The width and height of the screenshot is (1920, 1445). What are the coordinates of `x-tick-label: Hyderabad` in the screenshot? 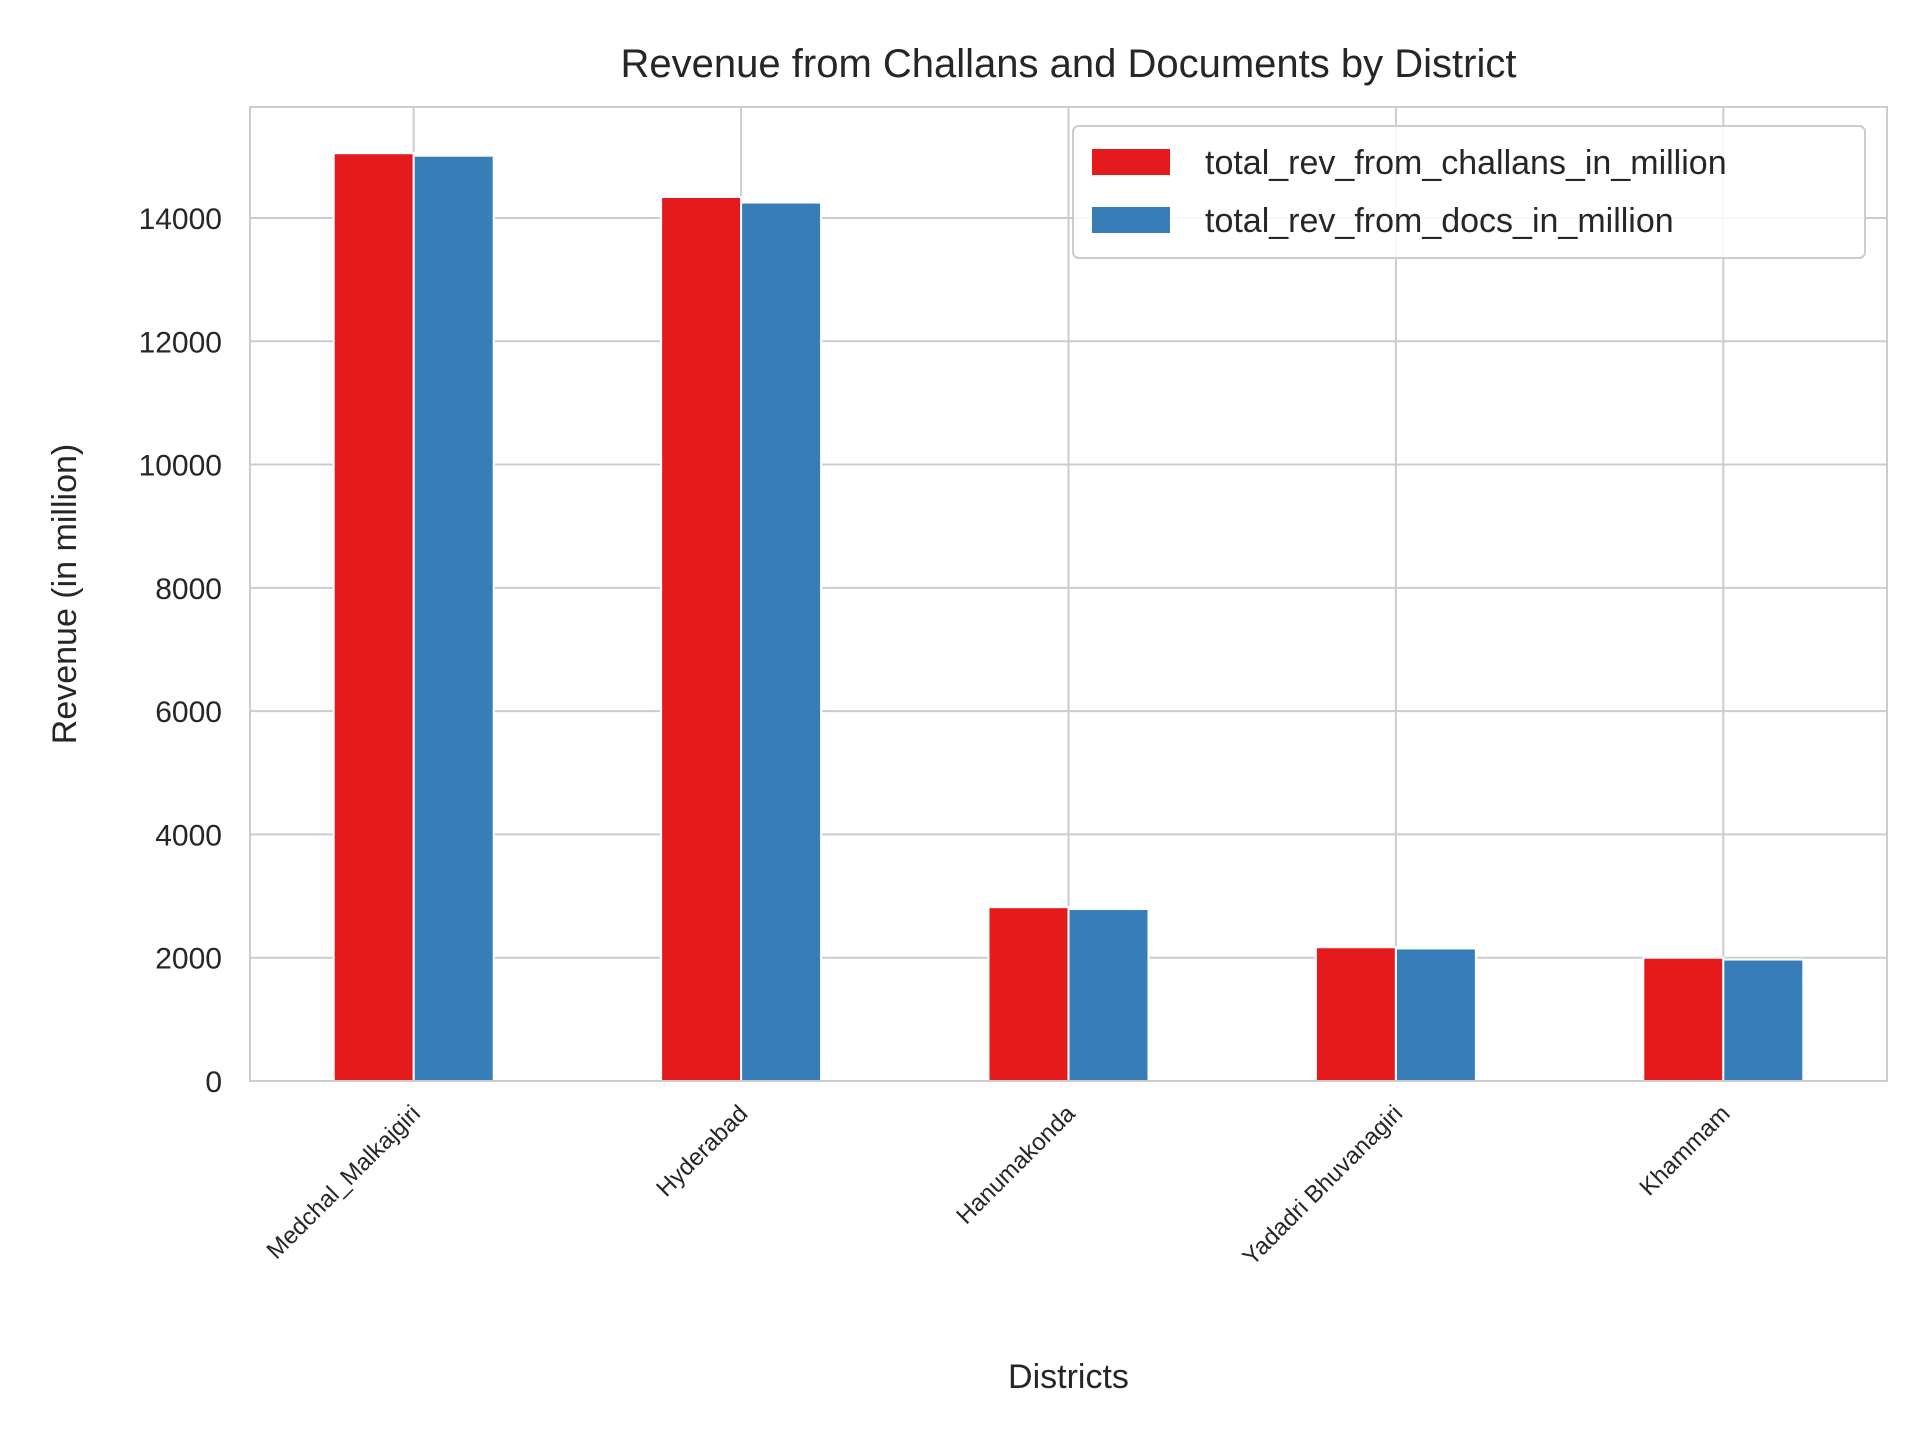 It's located at (702, 1151).